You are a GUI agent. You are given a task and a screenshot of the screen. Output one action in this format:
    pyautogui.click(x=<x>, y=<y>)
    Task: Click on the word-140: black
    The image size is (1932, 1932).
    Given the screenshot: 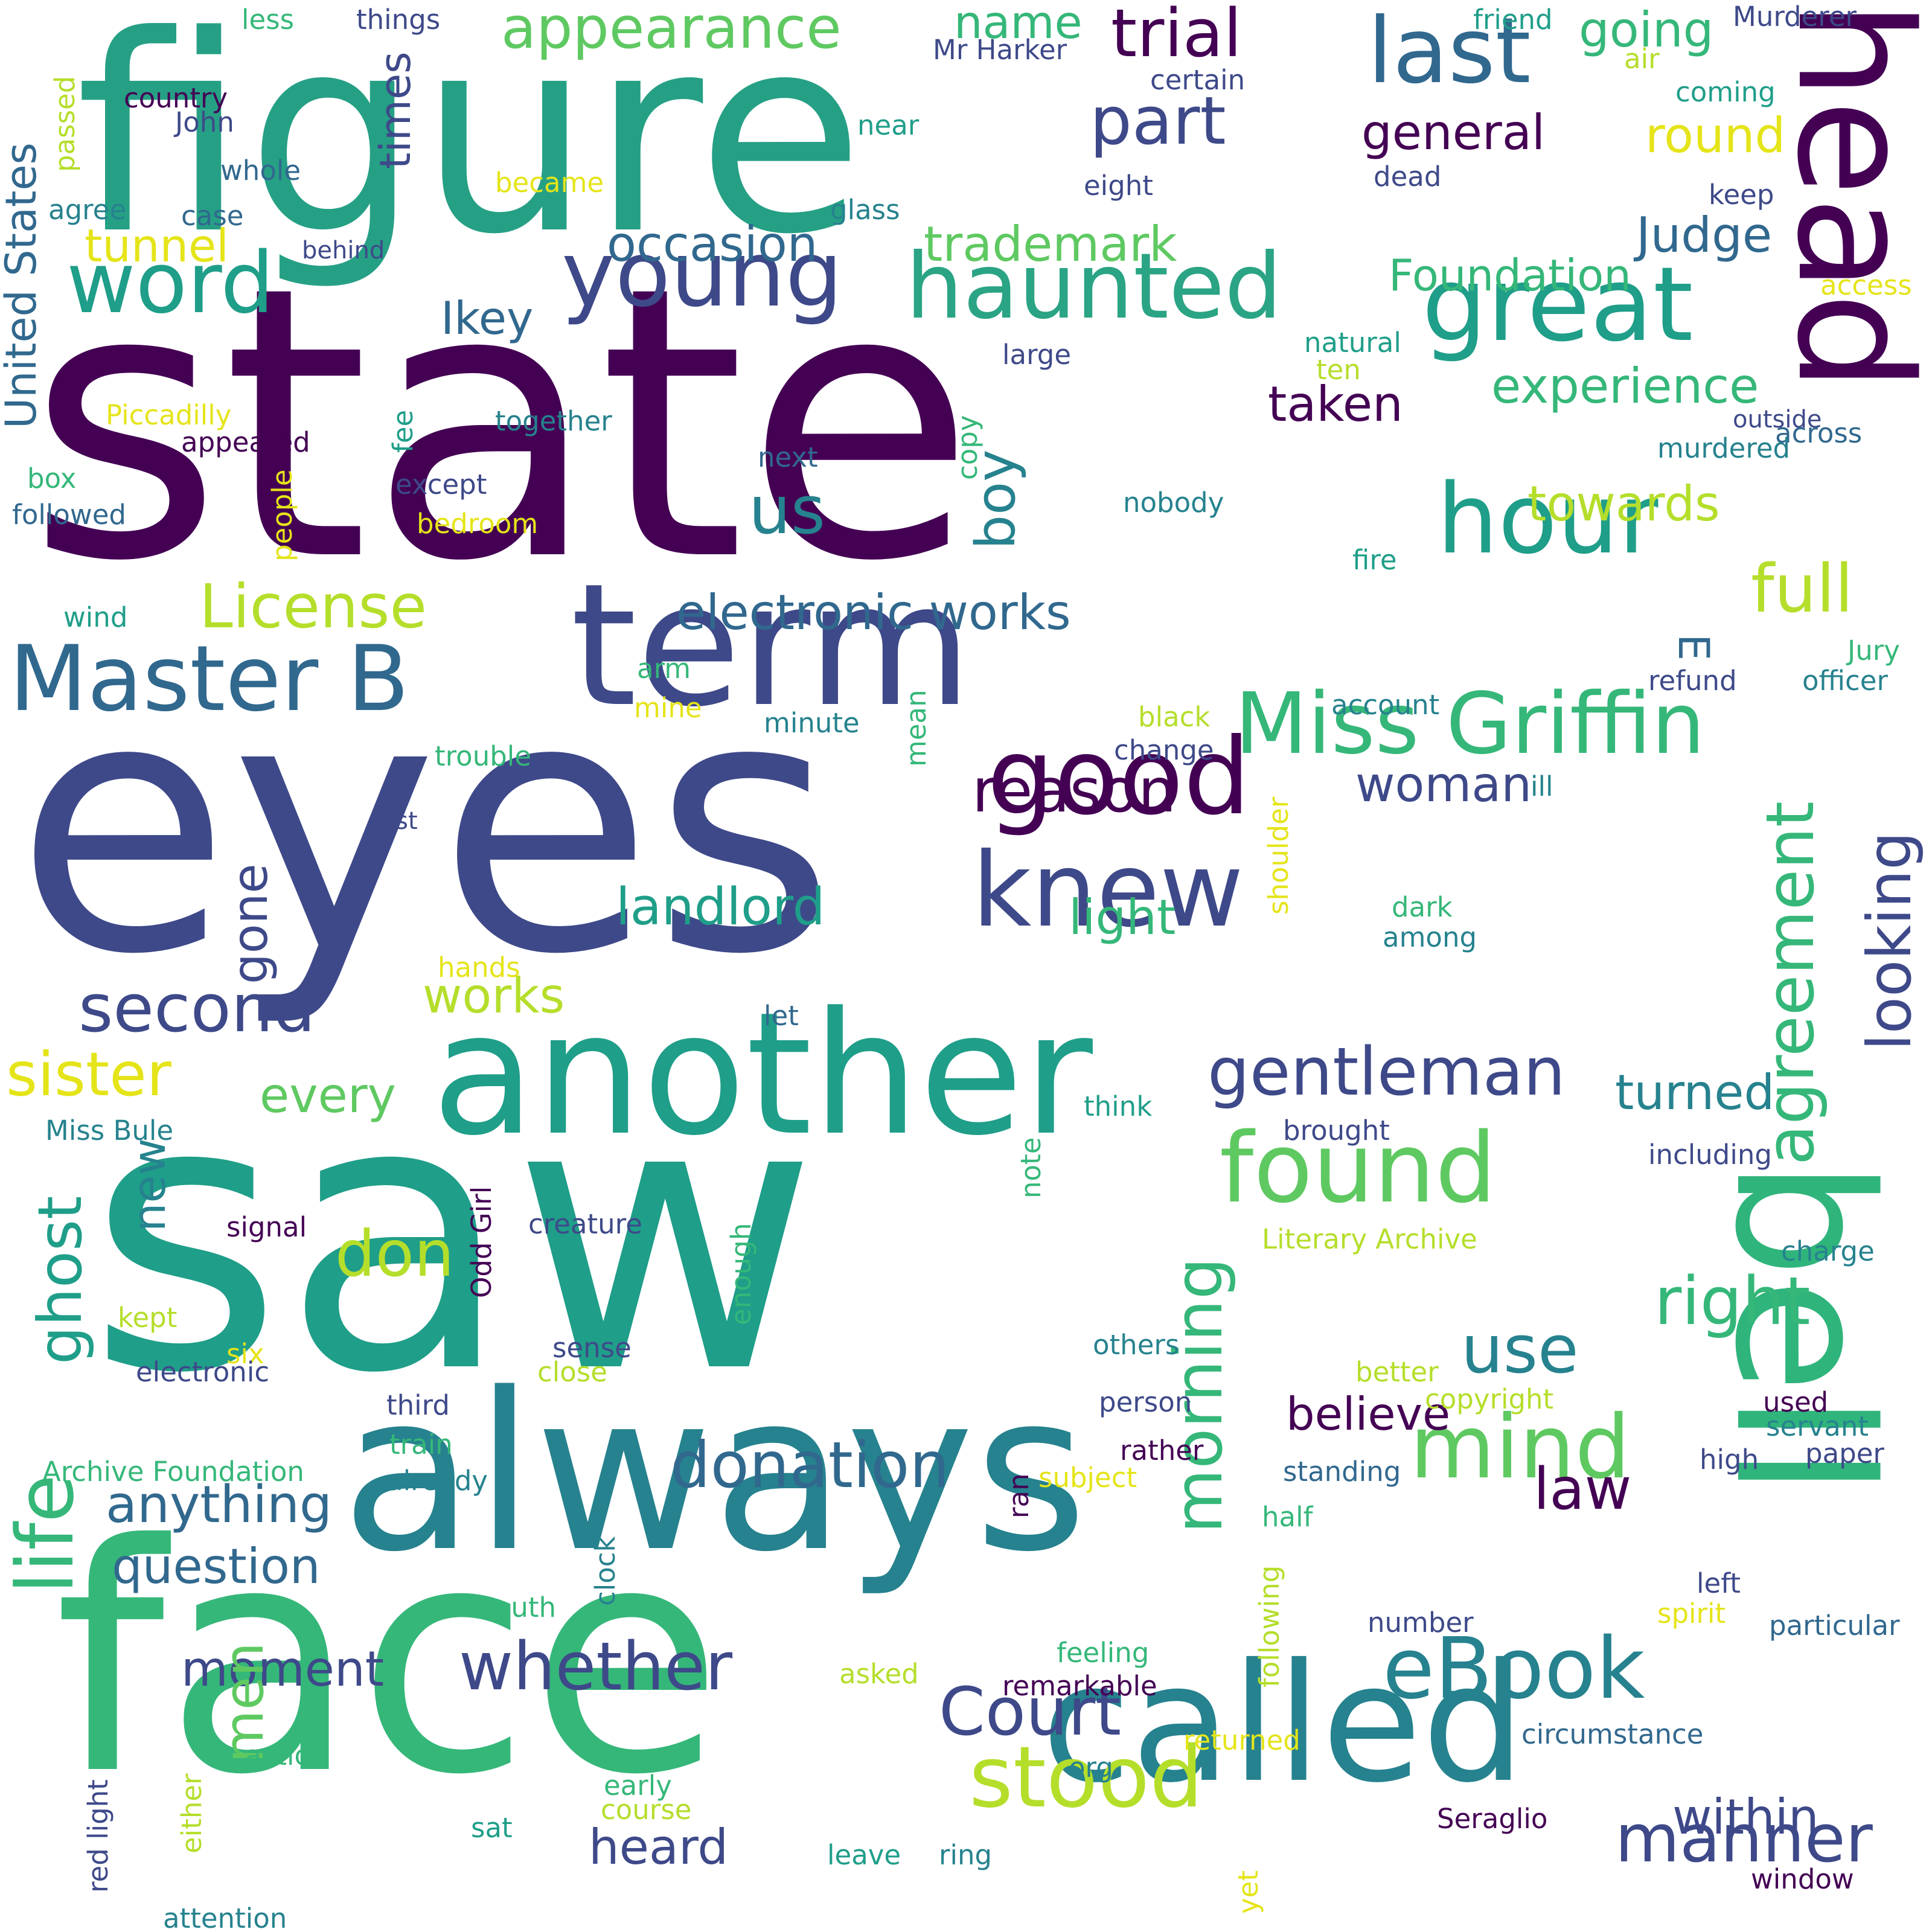 What is the action you would take?
    pyautogui.click(x=1174, y=717)
    